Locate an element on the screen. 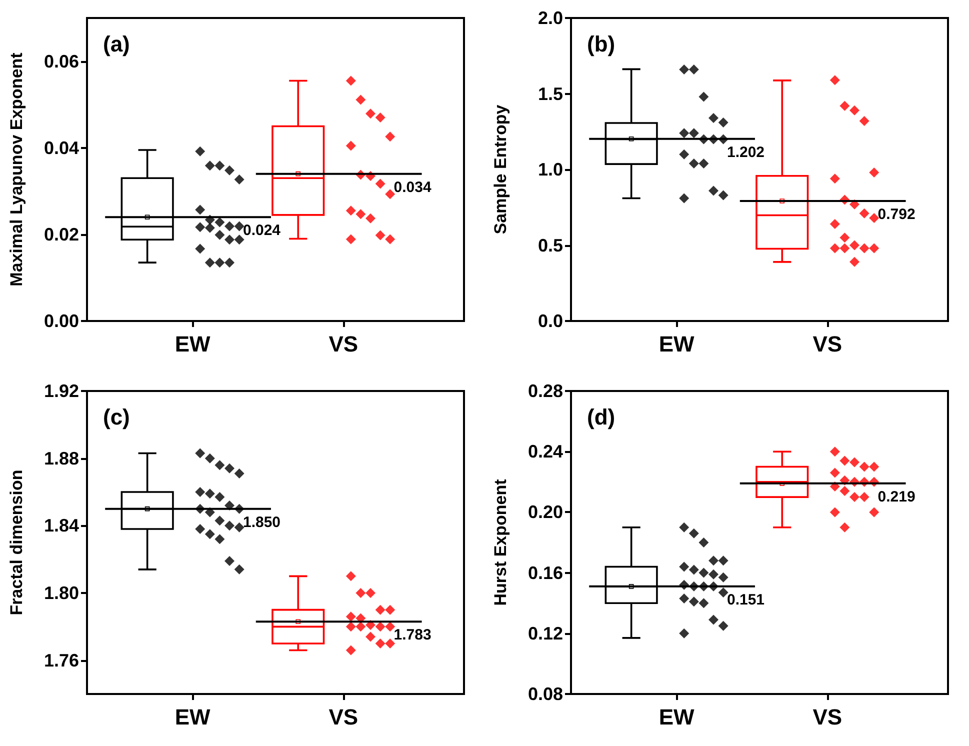 This screenshot has height=746, width=969. ref-line-label: 1.850 is located at coordinates (261, 522).